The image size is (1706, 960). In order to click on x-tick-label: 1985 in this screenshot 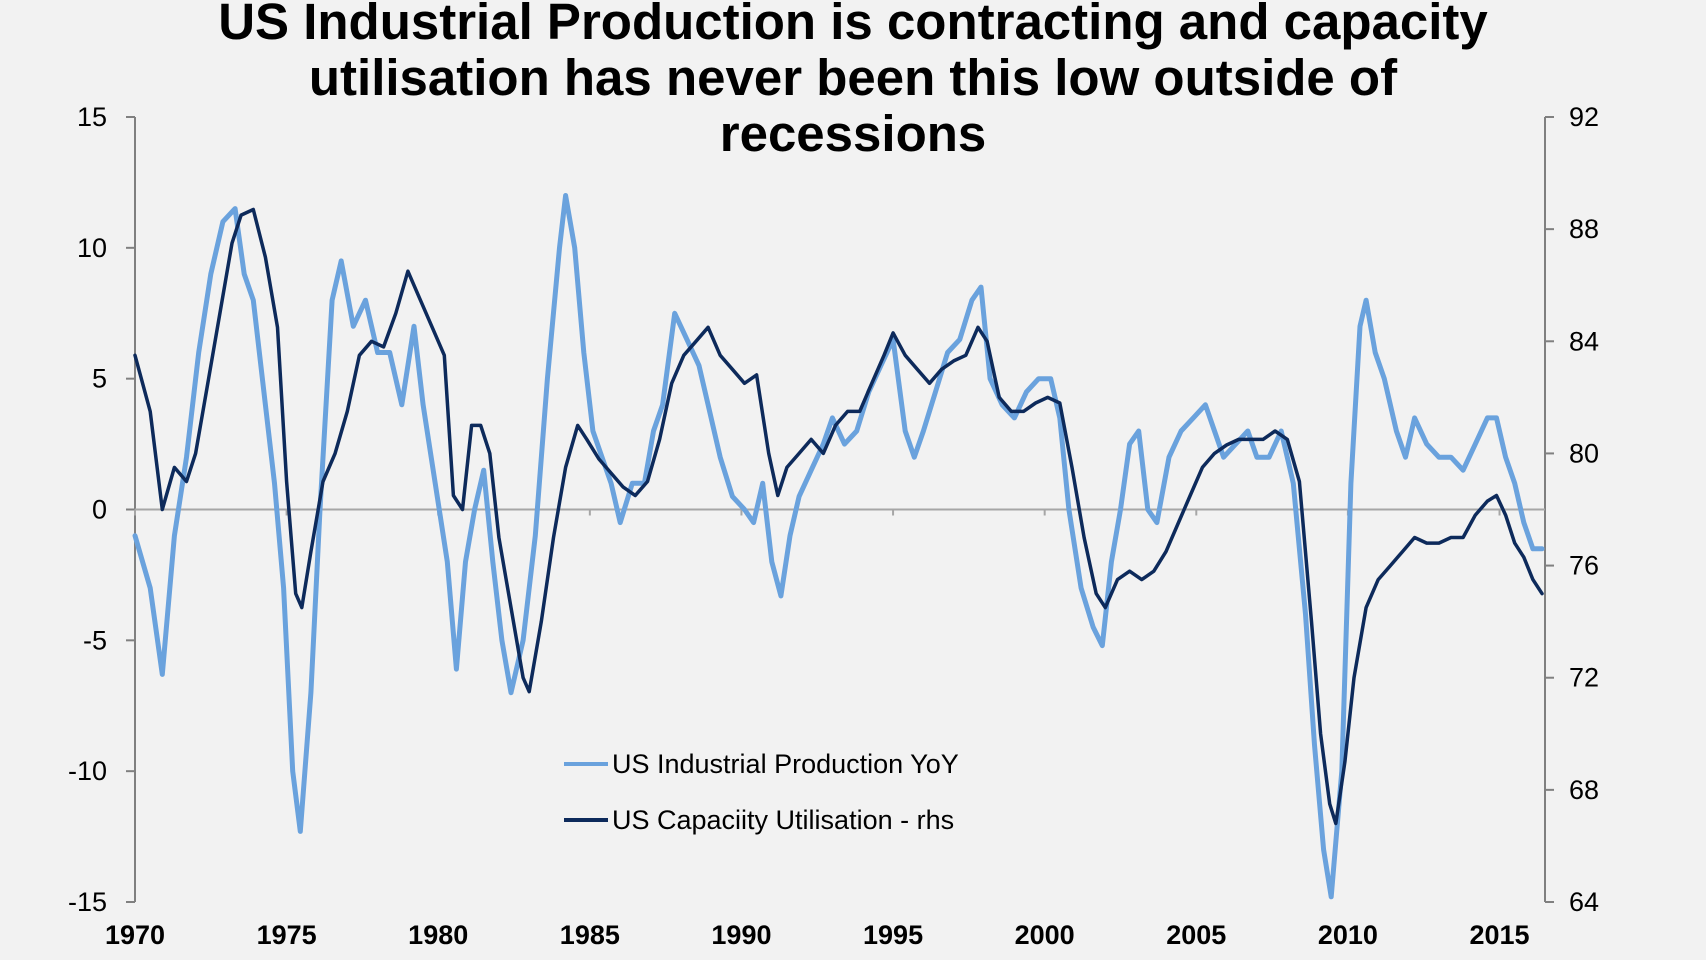, I will do `click(590, 935)`.